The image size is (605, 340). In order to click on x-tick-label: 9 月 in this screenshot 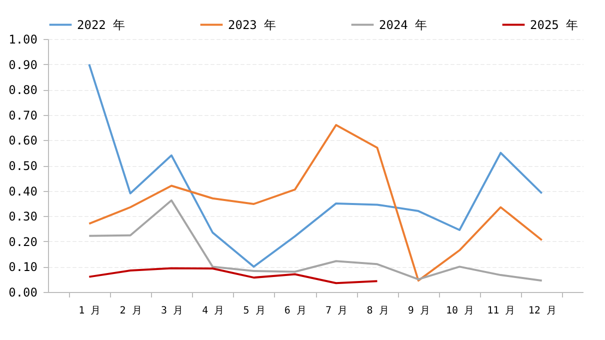, I will do `click(419, 311)`.